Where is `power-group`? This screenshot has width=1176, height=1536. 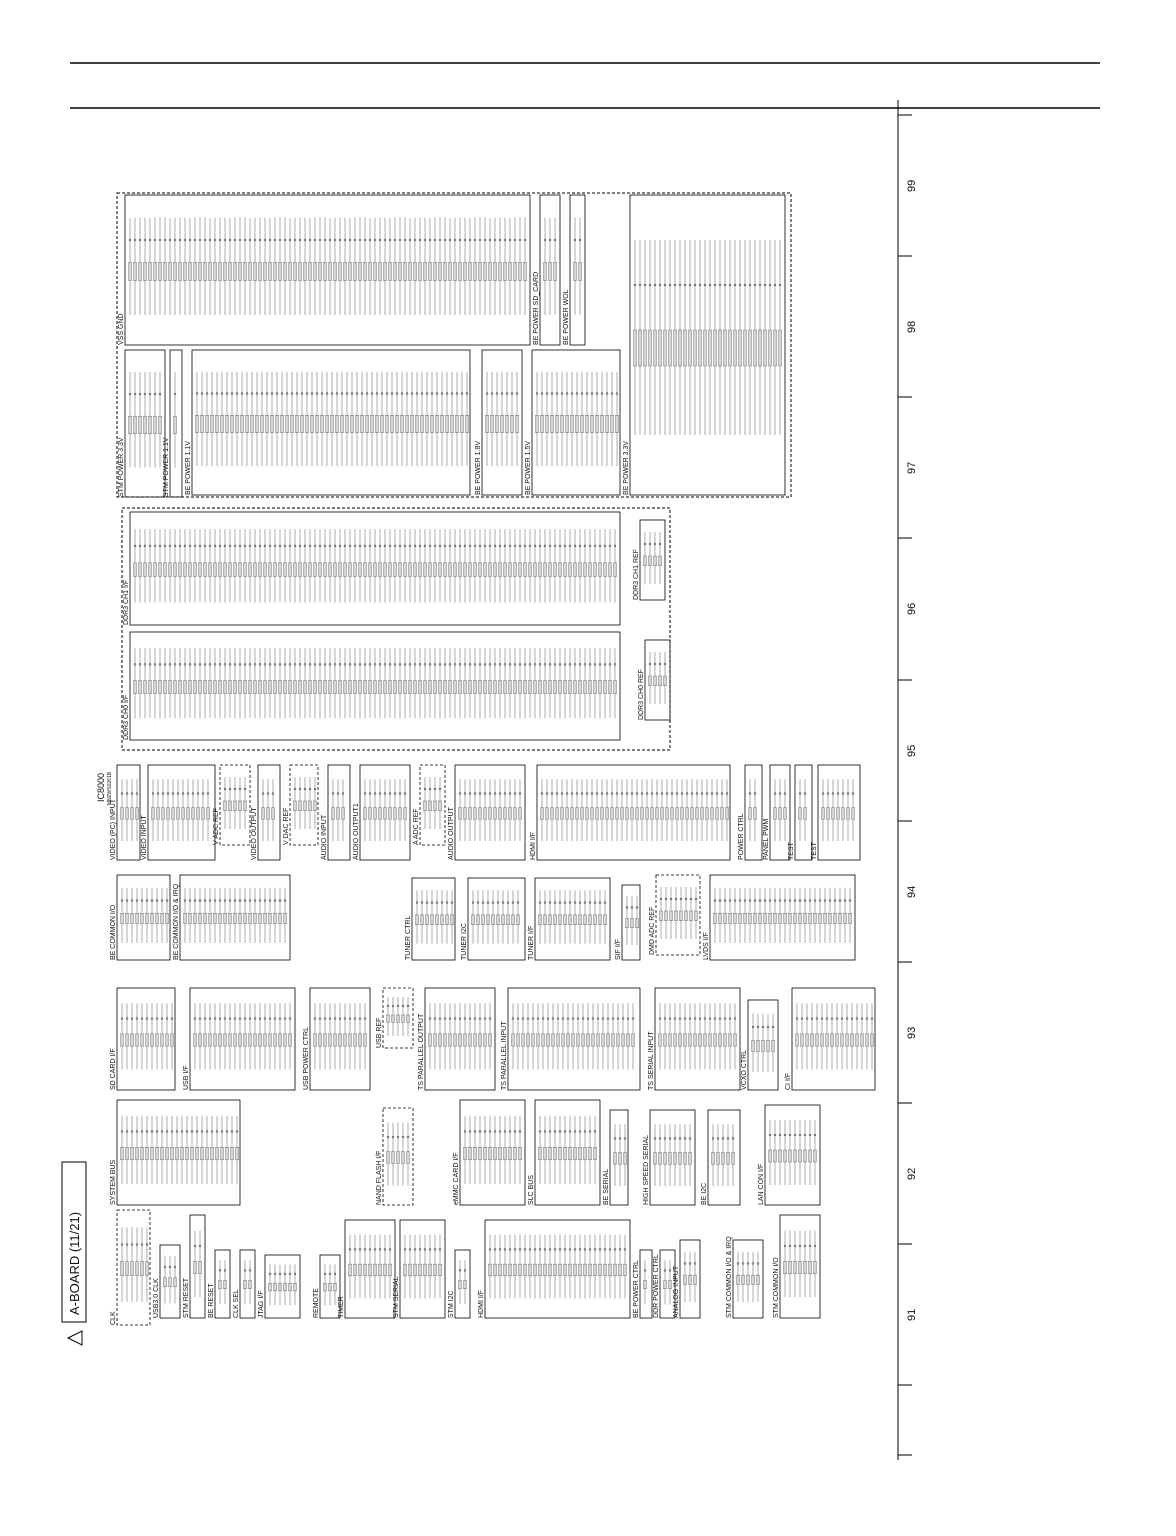 power-group is located at coordinates (454, 345).